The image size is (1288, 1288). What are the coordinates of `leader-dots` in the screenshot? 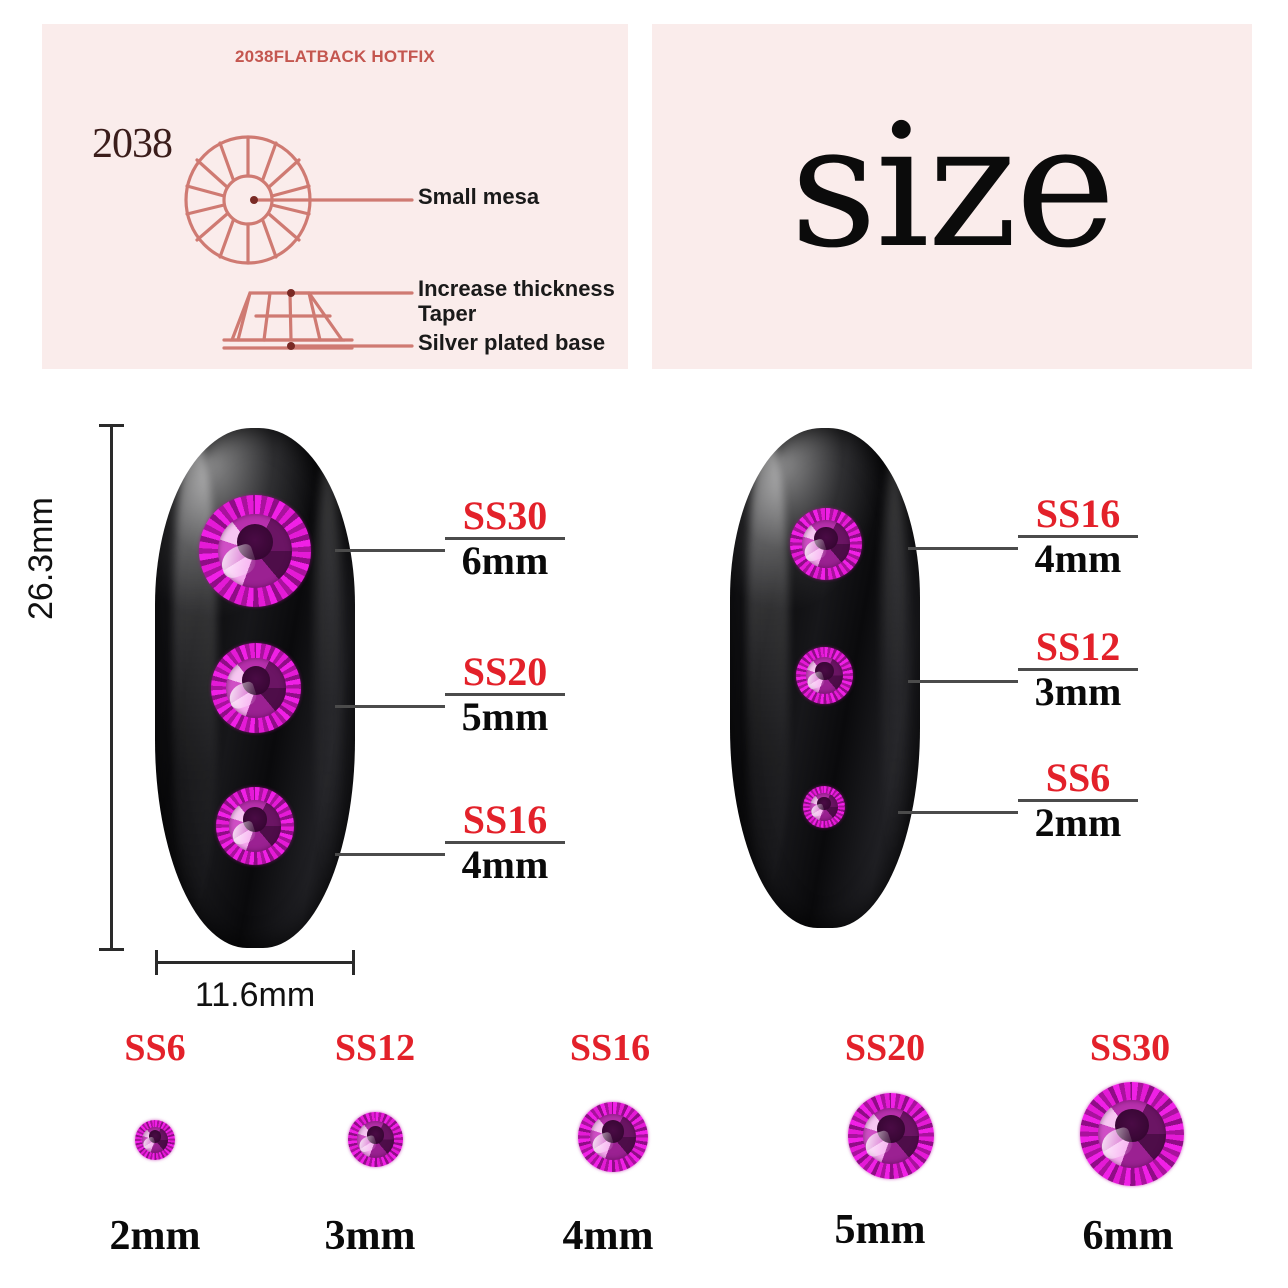 It's located at (272, 273).